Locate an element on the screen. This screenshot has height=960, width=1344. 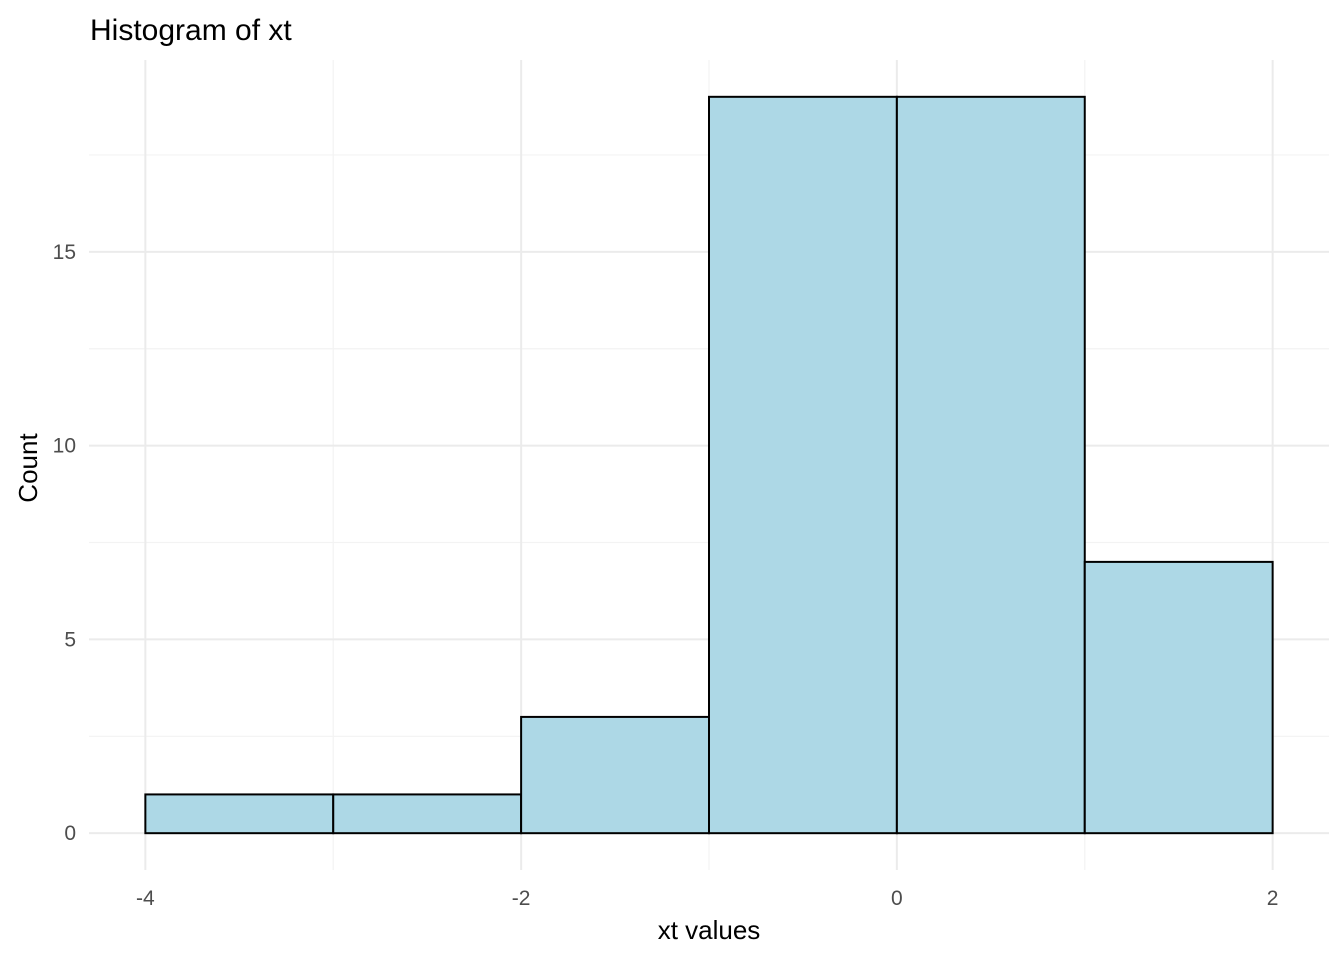
x-tick-label: -4 is located at coordinates (145, 898).